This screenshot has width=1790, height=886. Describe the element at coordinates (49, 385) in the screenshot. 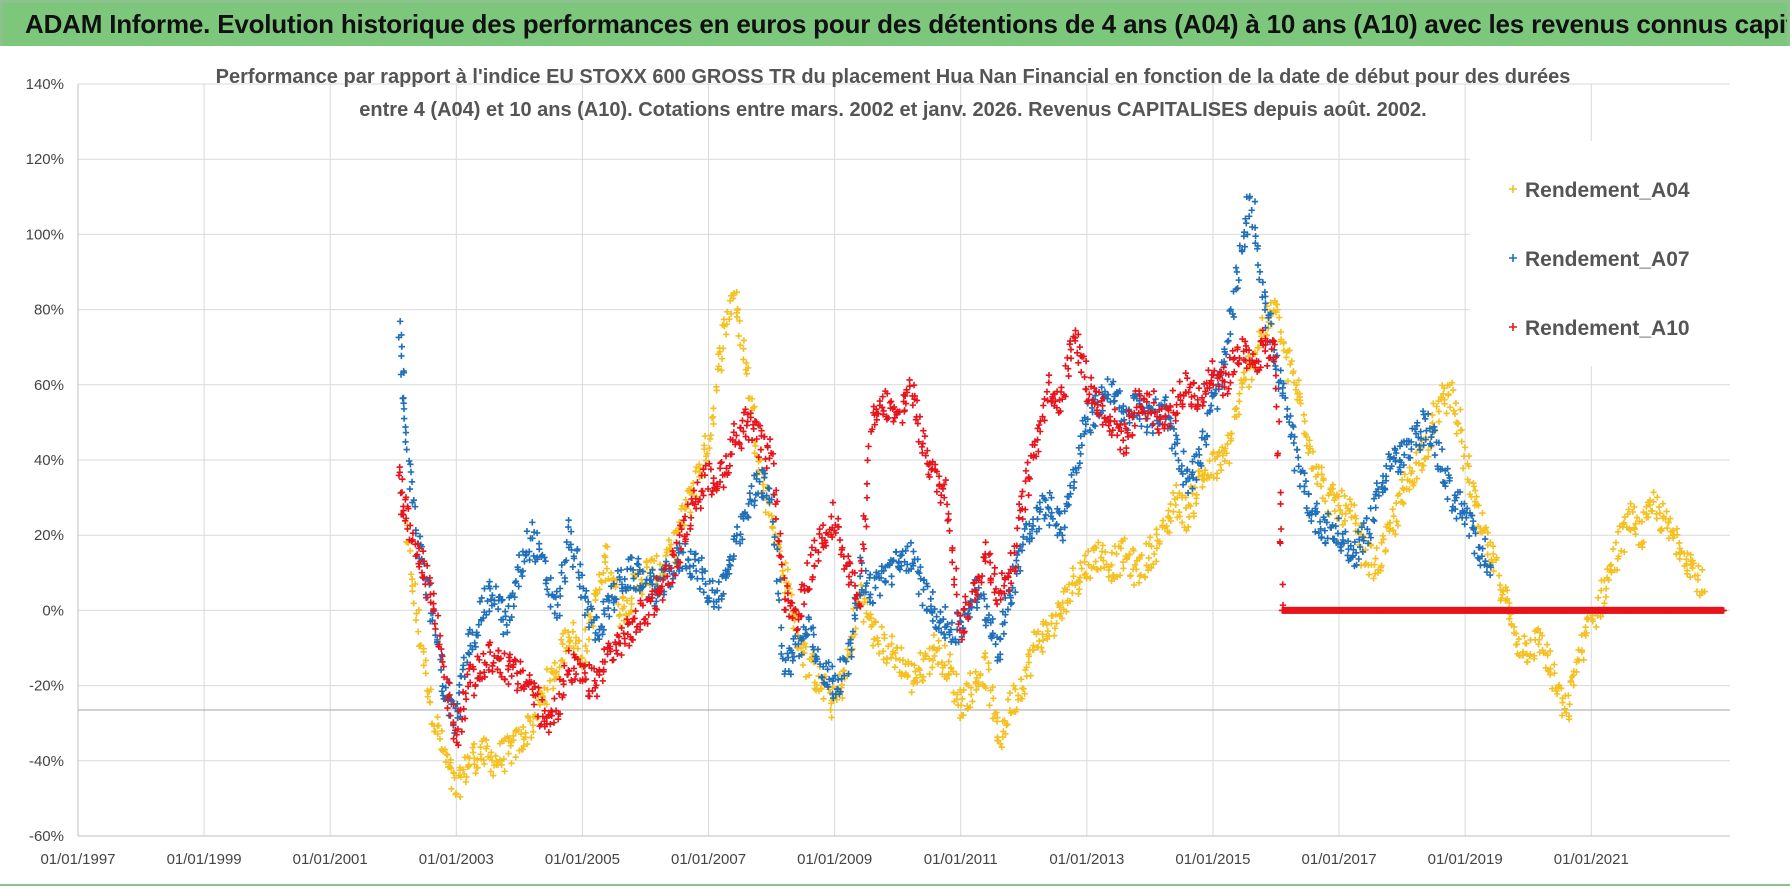

I see `y-tick-label: 60%` at that location.